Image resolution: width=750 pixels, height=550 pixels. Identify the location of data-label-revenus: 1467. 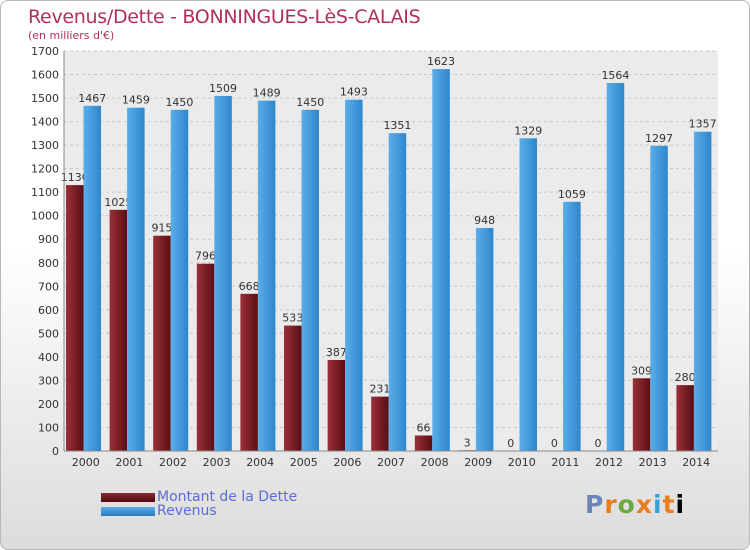
(92, 98).